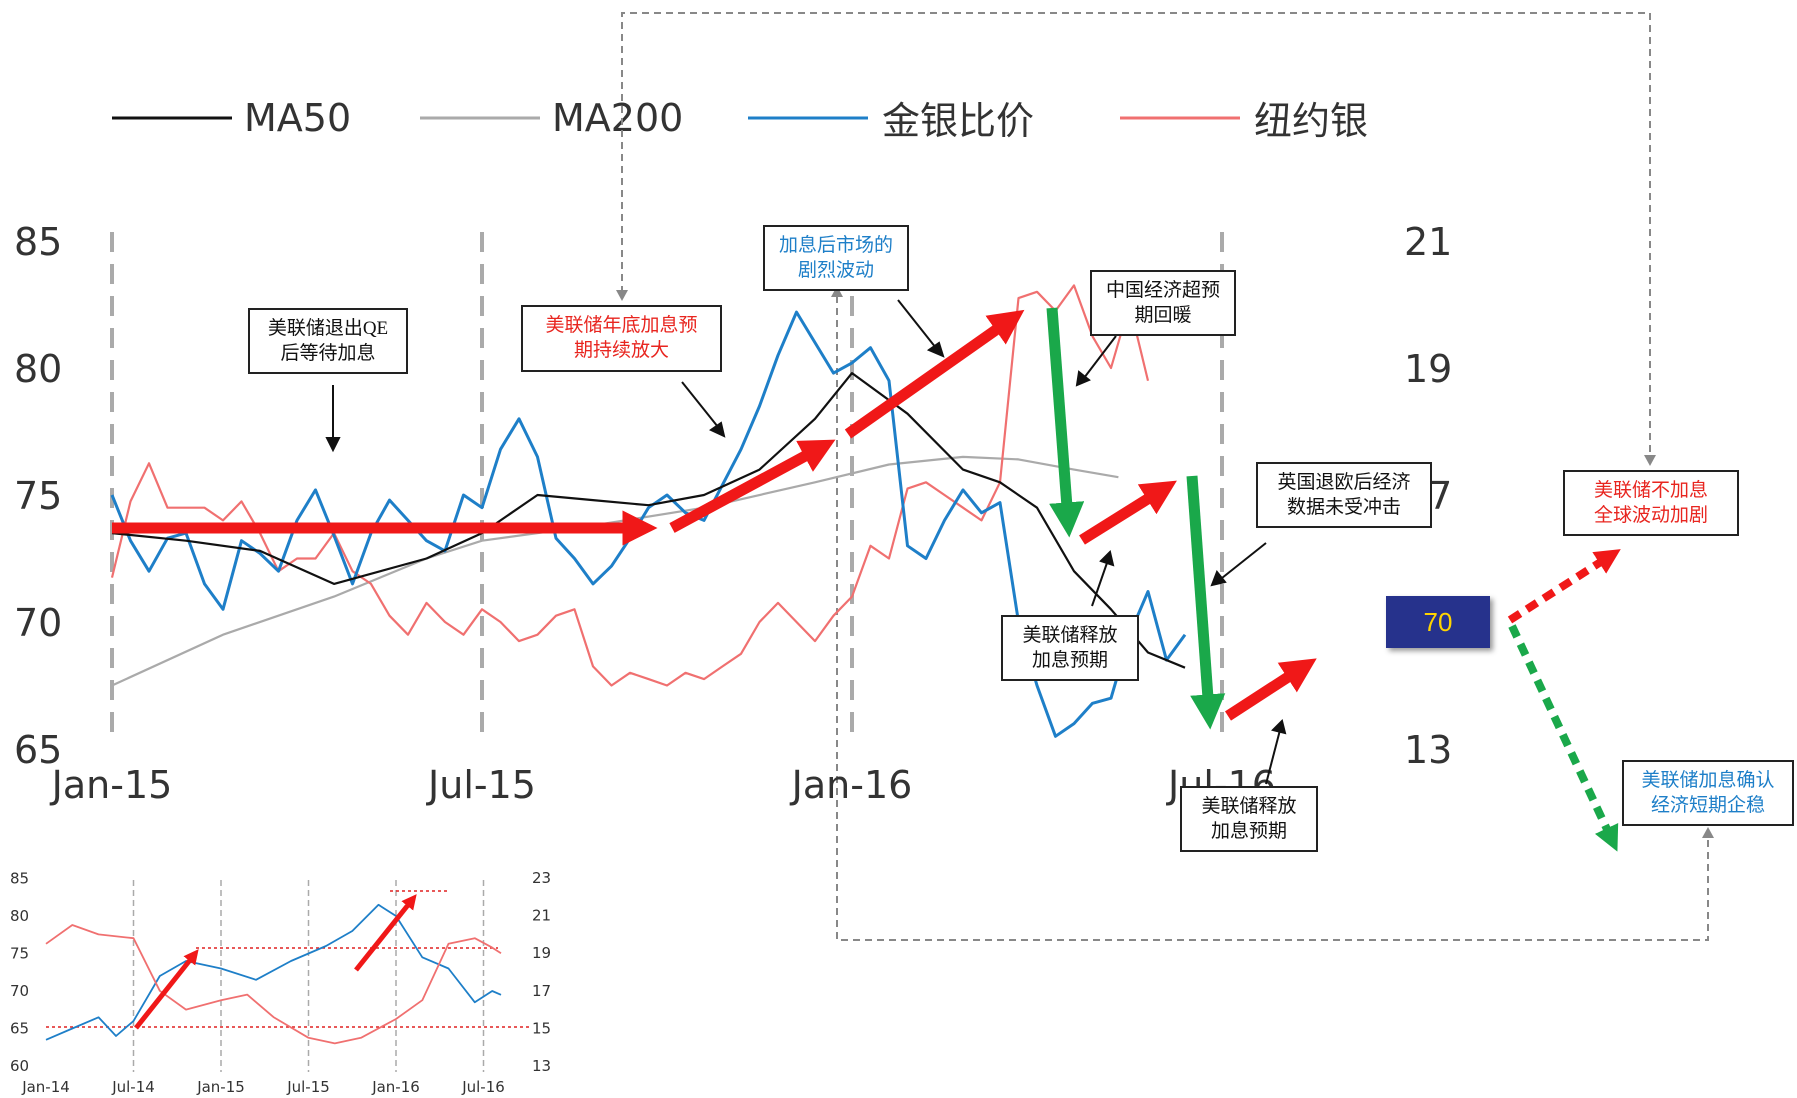 The width and height of the screenshot is (1797, 1098). I want to click on inset-series-ny-silver-line, so click(273, 984).